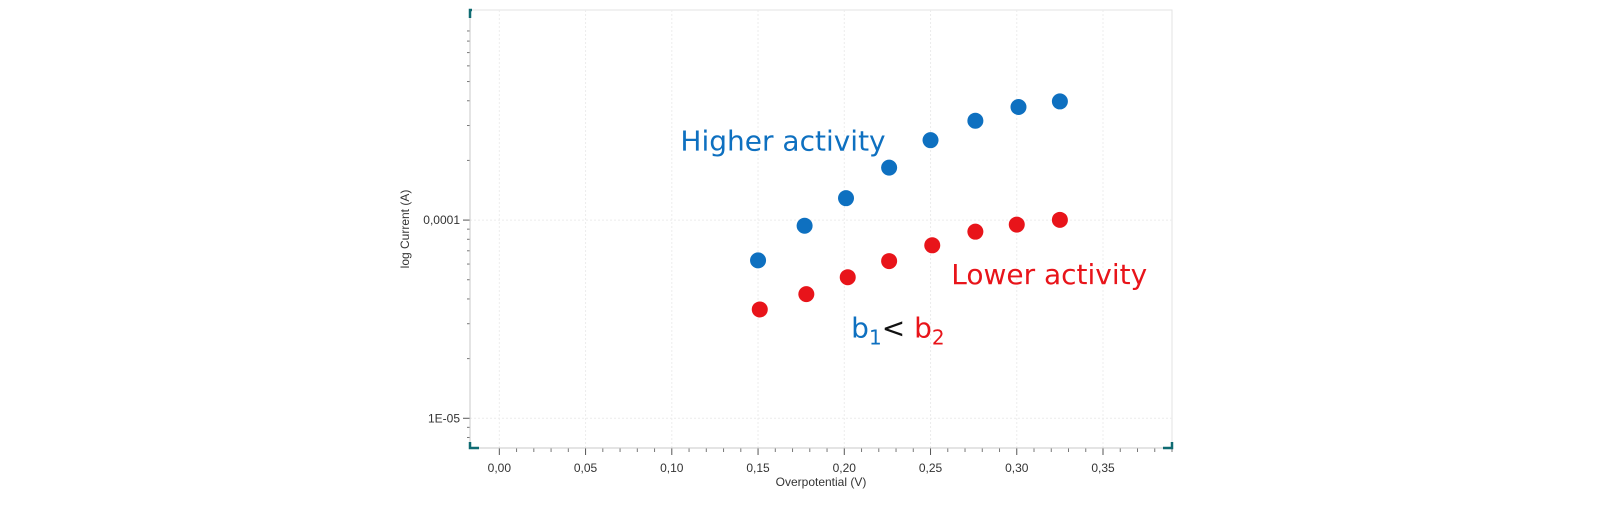 The image size is (1600, 505). I want to click on x-tick-label: 0,05, so click(586, 468).